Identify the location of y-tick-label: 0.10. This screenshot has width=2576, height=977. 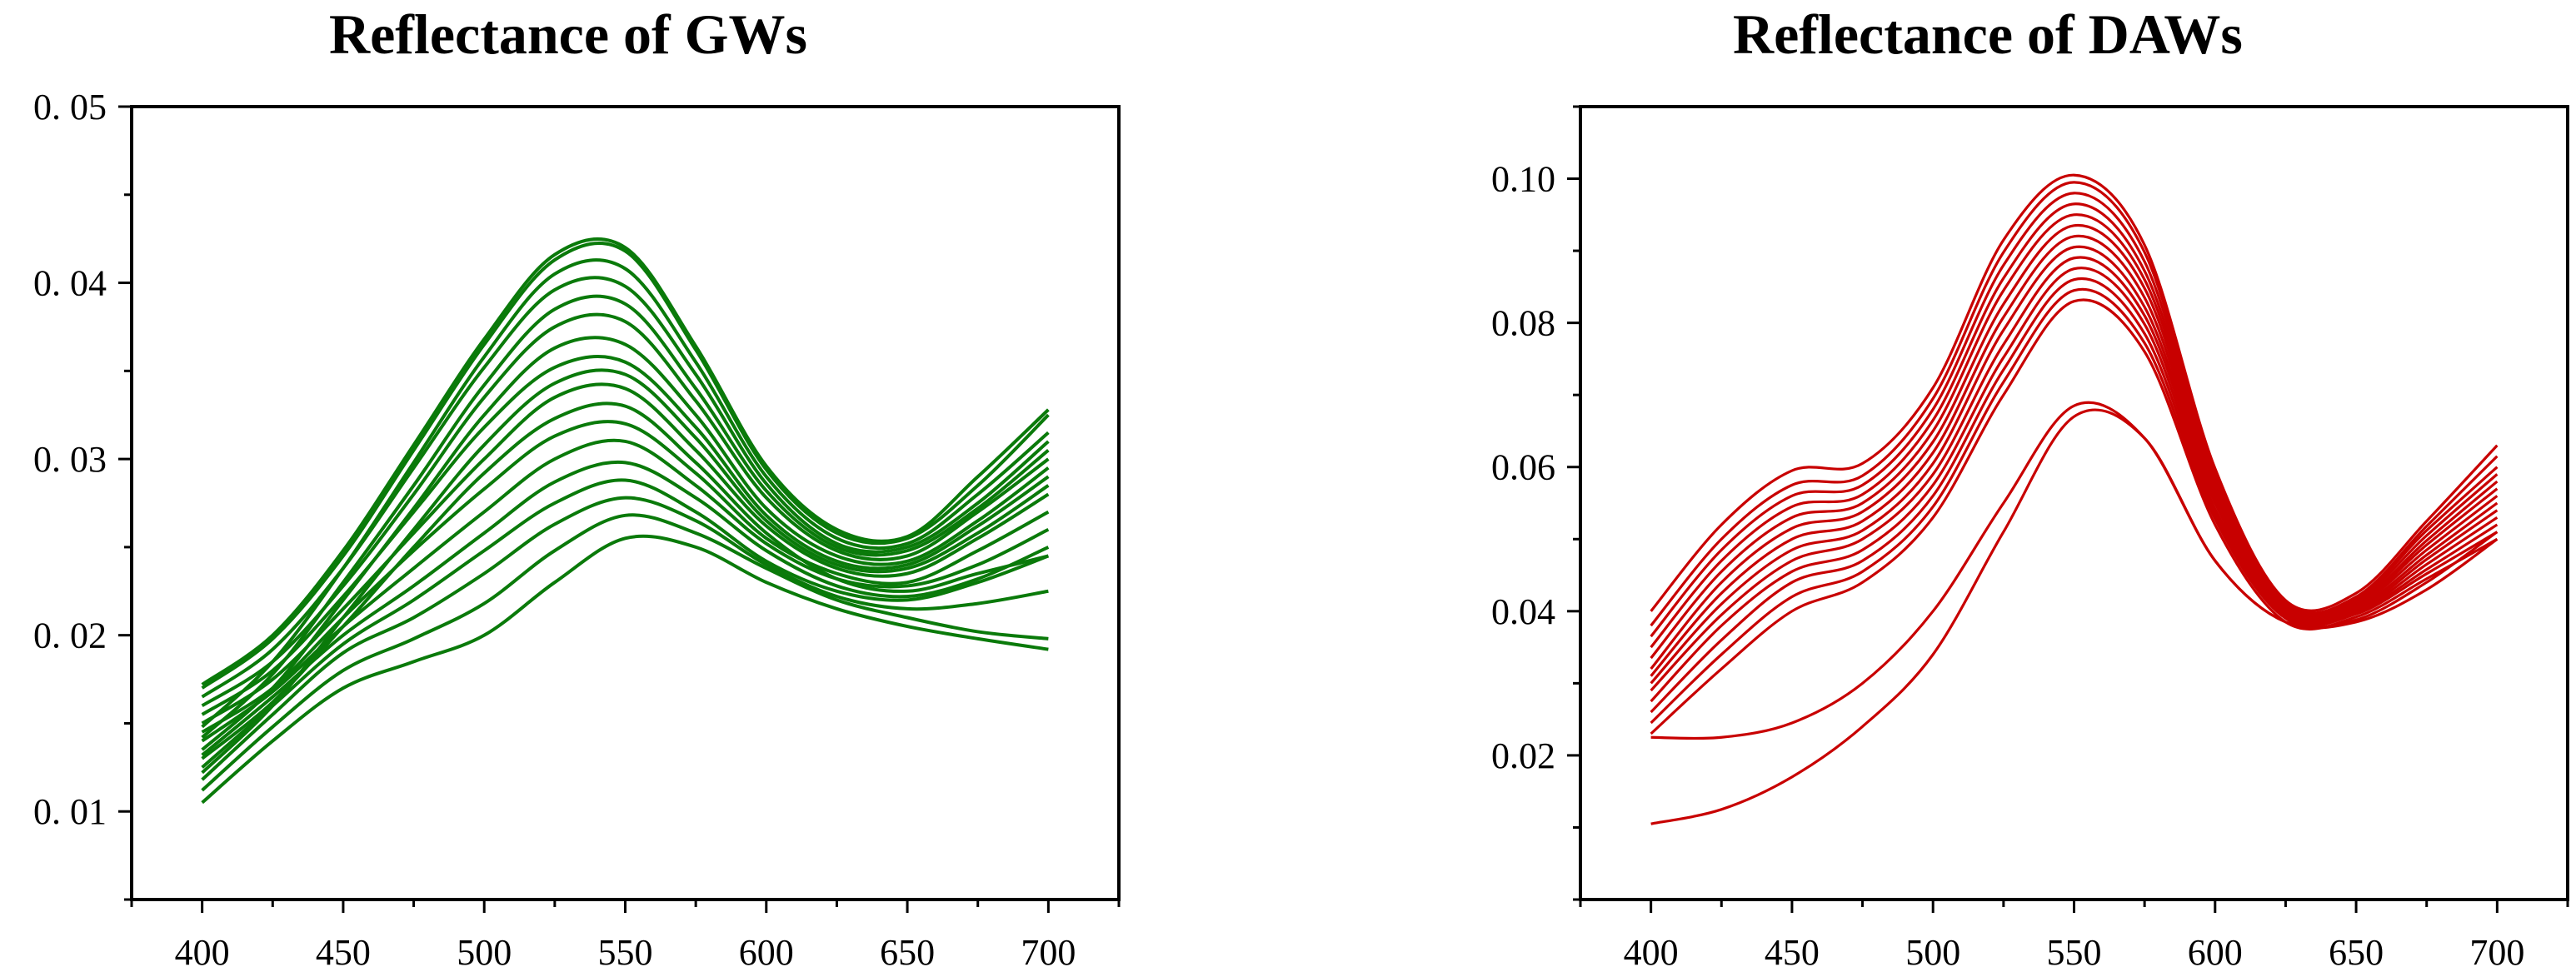
(1523, 179).